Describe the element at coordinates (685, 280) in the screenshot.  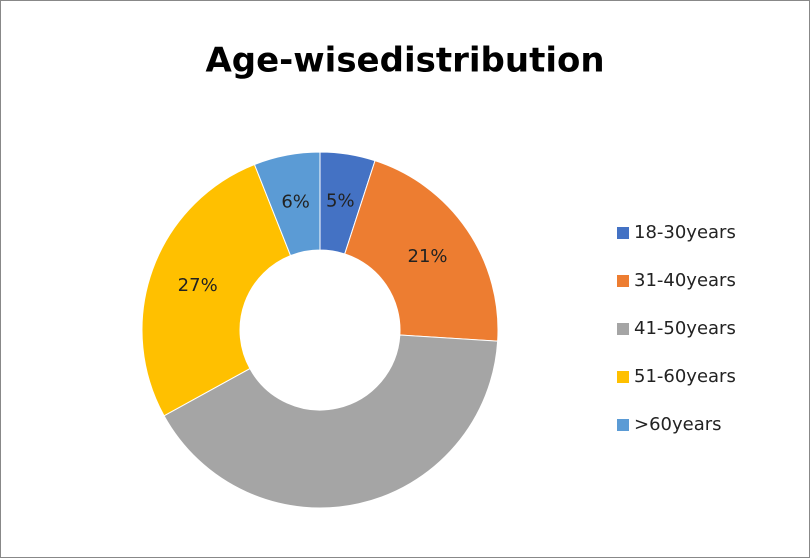
I see `legend-label: 31-40years` at that location.